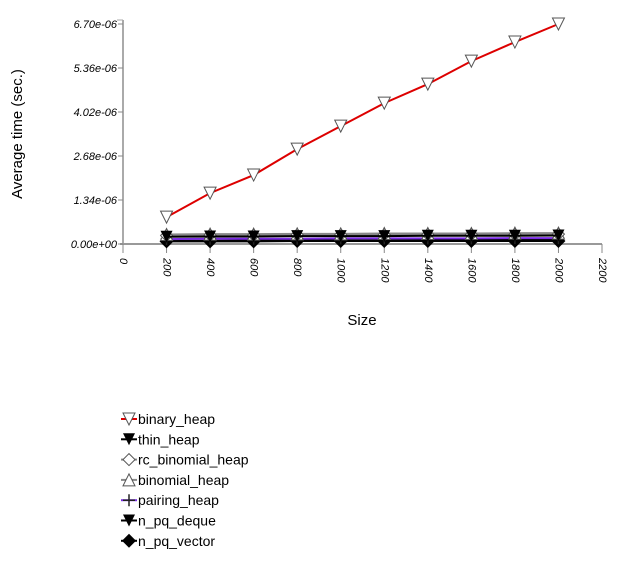 Image resolution: width=620 pixels, height=561 pixels. Describe the element at coordinates (602, 270) in the screenshot. I see `x-tick-label: 2200` at that location.